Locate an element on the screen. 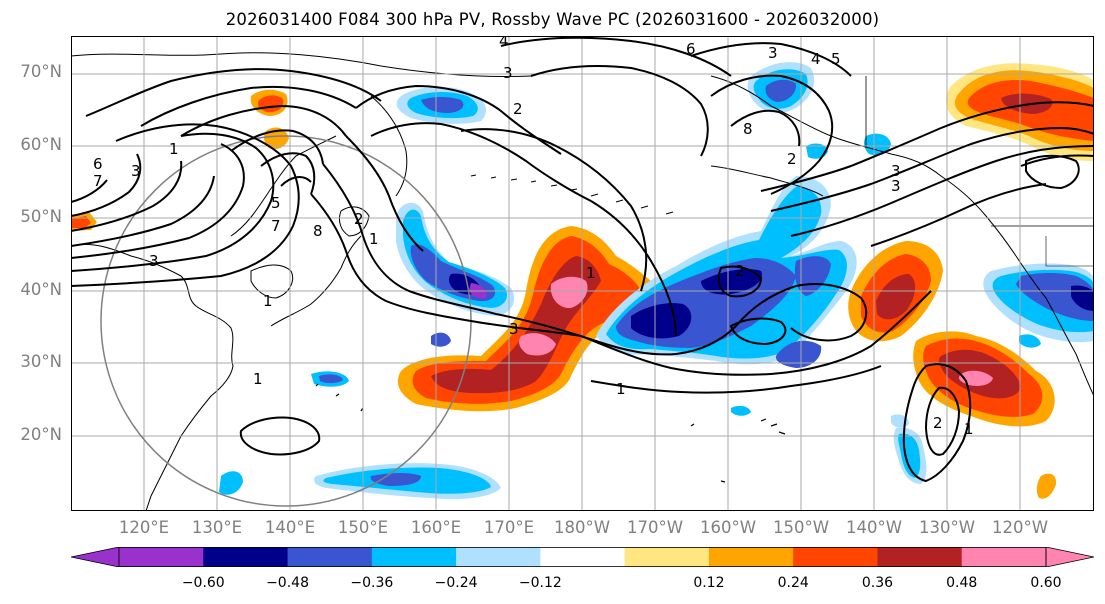 The image size is (1105, 604). colorbar-tick-label: −0.60 is located at coordinates (203, 583).